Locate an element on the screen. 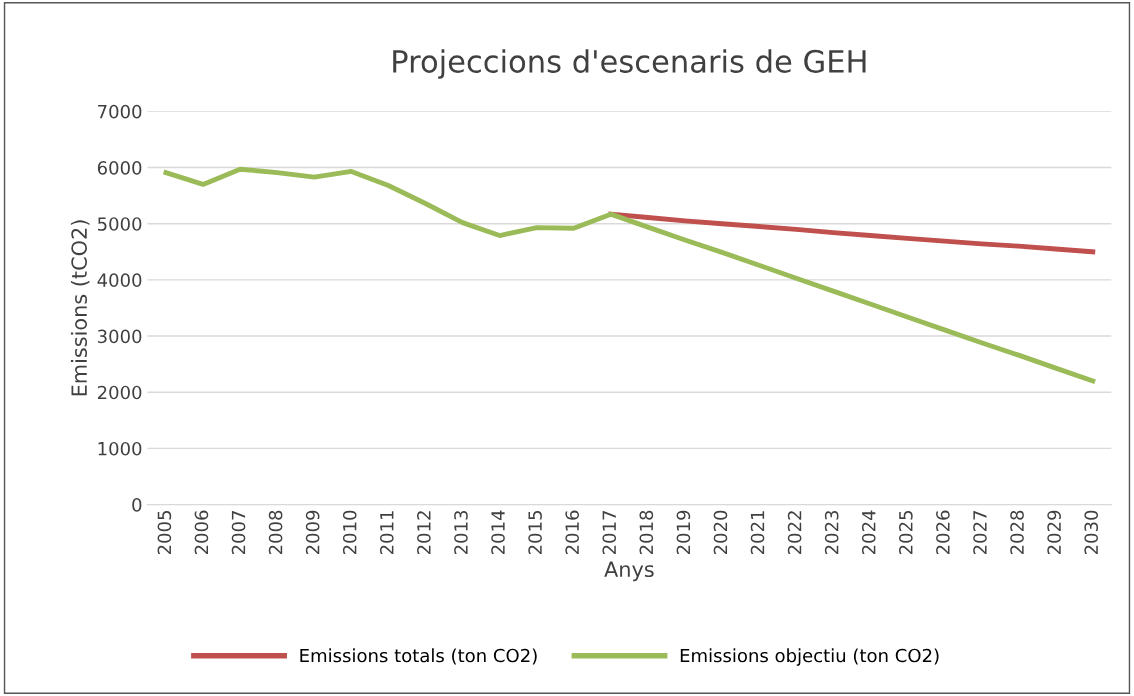 The image size is (1134, 696). y-tick-label: 1000 is located at coordinates (120, 448).